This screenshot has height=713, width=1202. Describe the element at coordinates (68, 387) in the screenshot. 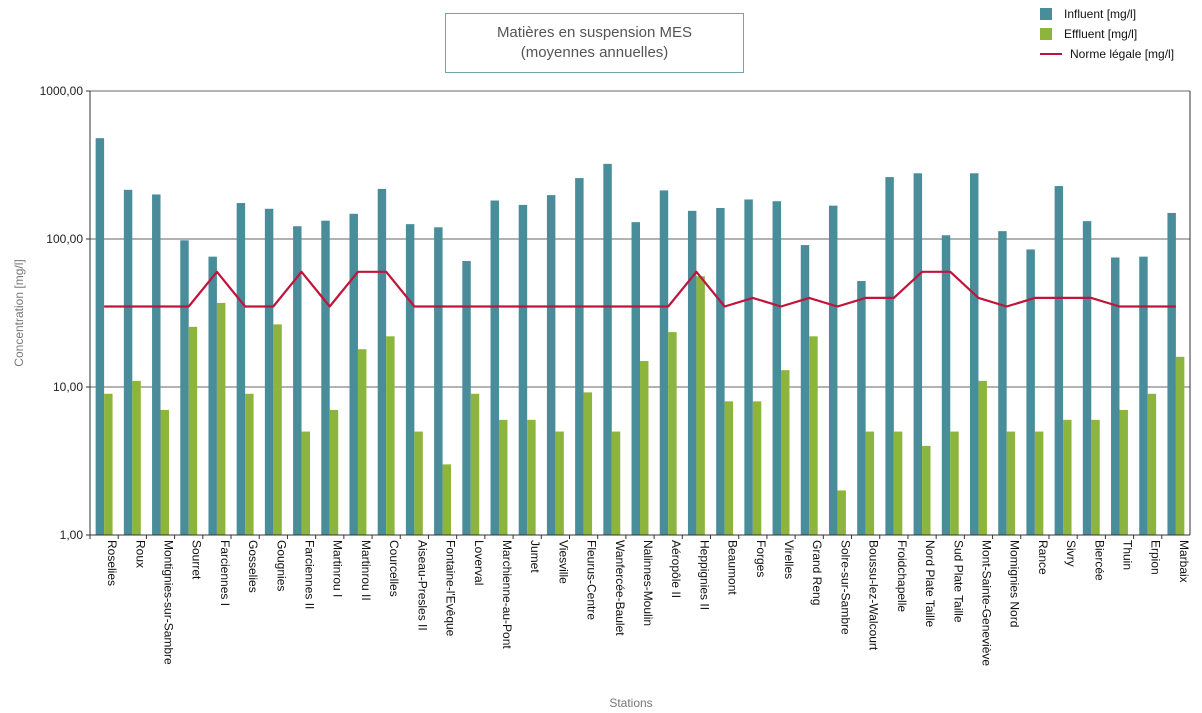

I see `y-tick-label: 10,00` at that location.